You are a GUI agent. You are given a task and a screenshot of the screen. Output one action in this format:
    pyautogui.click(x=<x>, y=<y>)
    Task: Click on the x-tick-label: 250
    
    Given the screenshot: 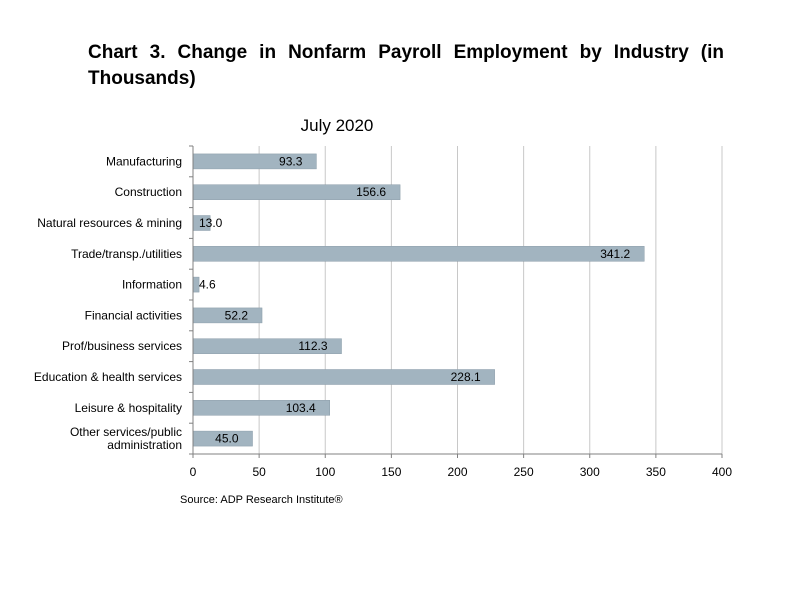 What is the action you would take?
    pyautogui.click(x=524, y=472)
    